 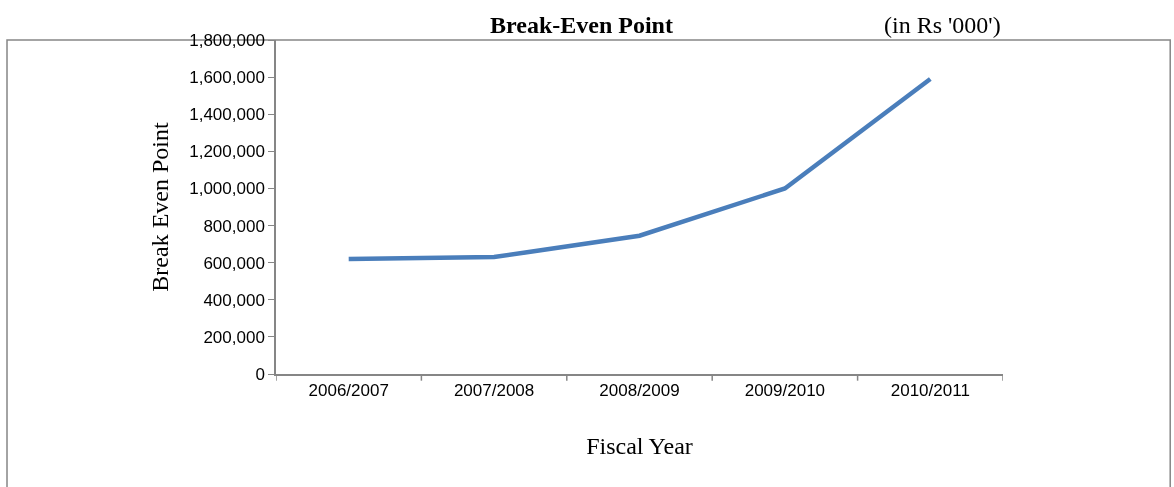 I want to click on y-axis-title: Break Even Point, so click(x=159, y=207).